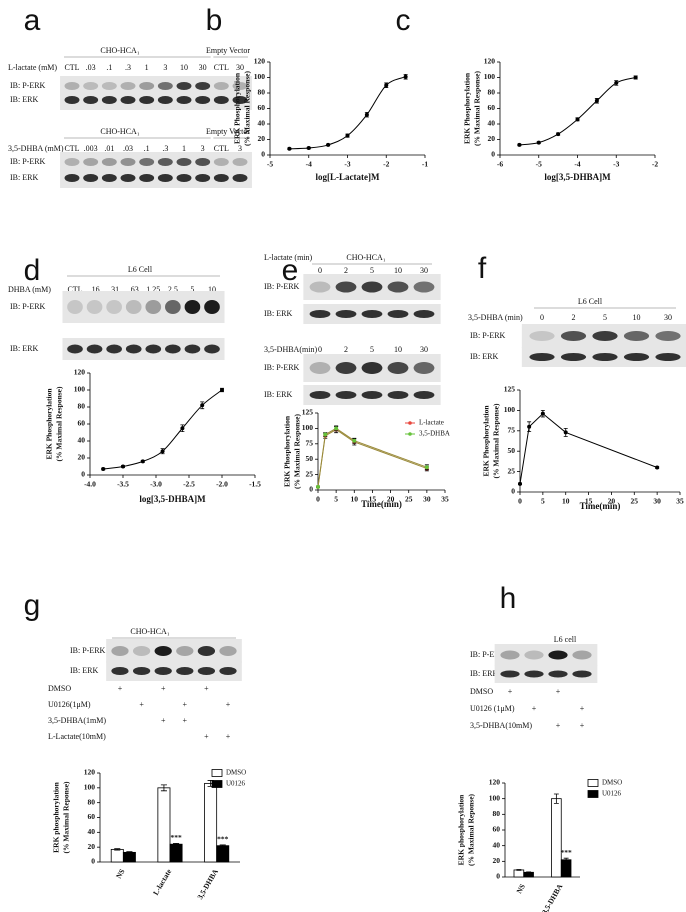 The width and height of the screenshot is (686, 912). What do you see at coordinates (434, 434) in the screenshot?
I see `legend-label: 3,5-DHBA` at bounding box center [434, 434].